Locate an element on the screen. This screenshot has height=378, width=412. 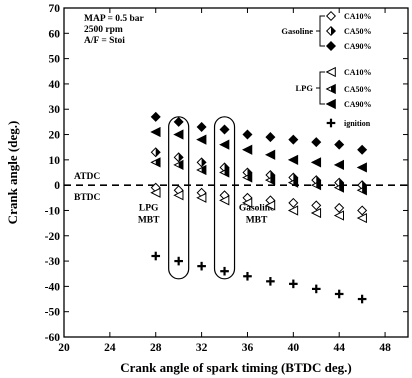
legend-group-label: LPG is located at coordinates (305, 88).